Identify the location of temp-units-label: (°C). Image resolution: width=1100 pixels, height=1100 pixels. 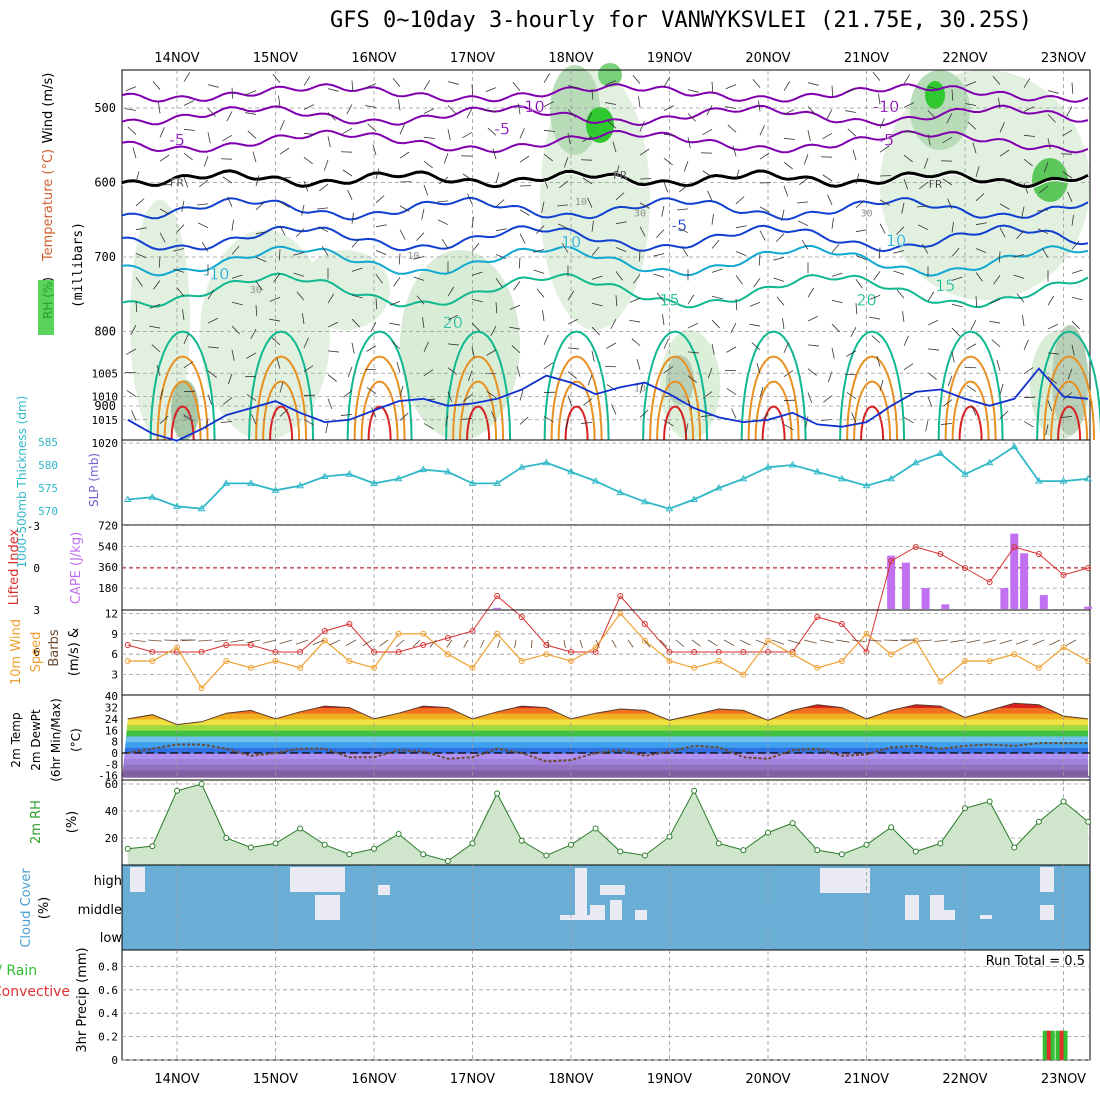
(76, 740).